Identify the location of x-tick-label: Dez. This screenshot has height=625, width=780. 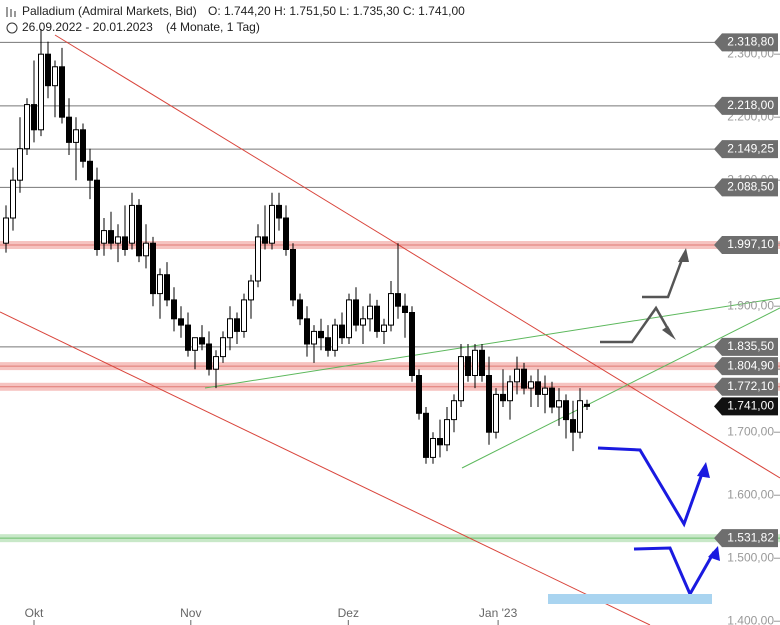
(348, 613).